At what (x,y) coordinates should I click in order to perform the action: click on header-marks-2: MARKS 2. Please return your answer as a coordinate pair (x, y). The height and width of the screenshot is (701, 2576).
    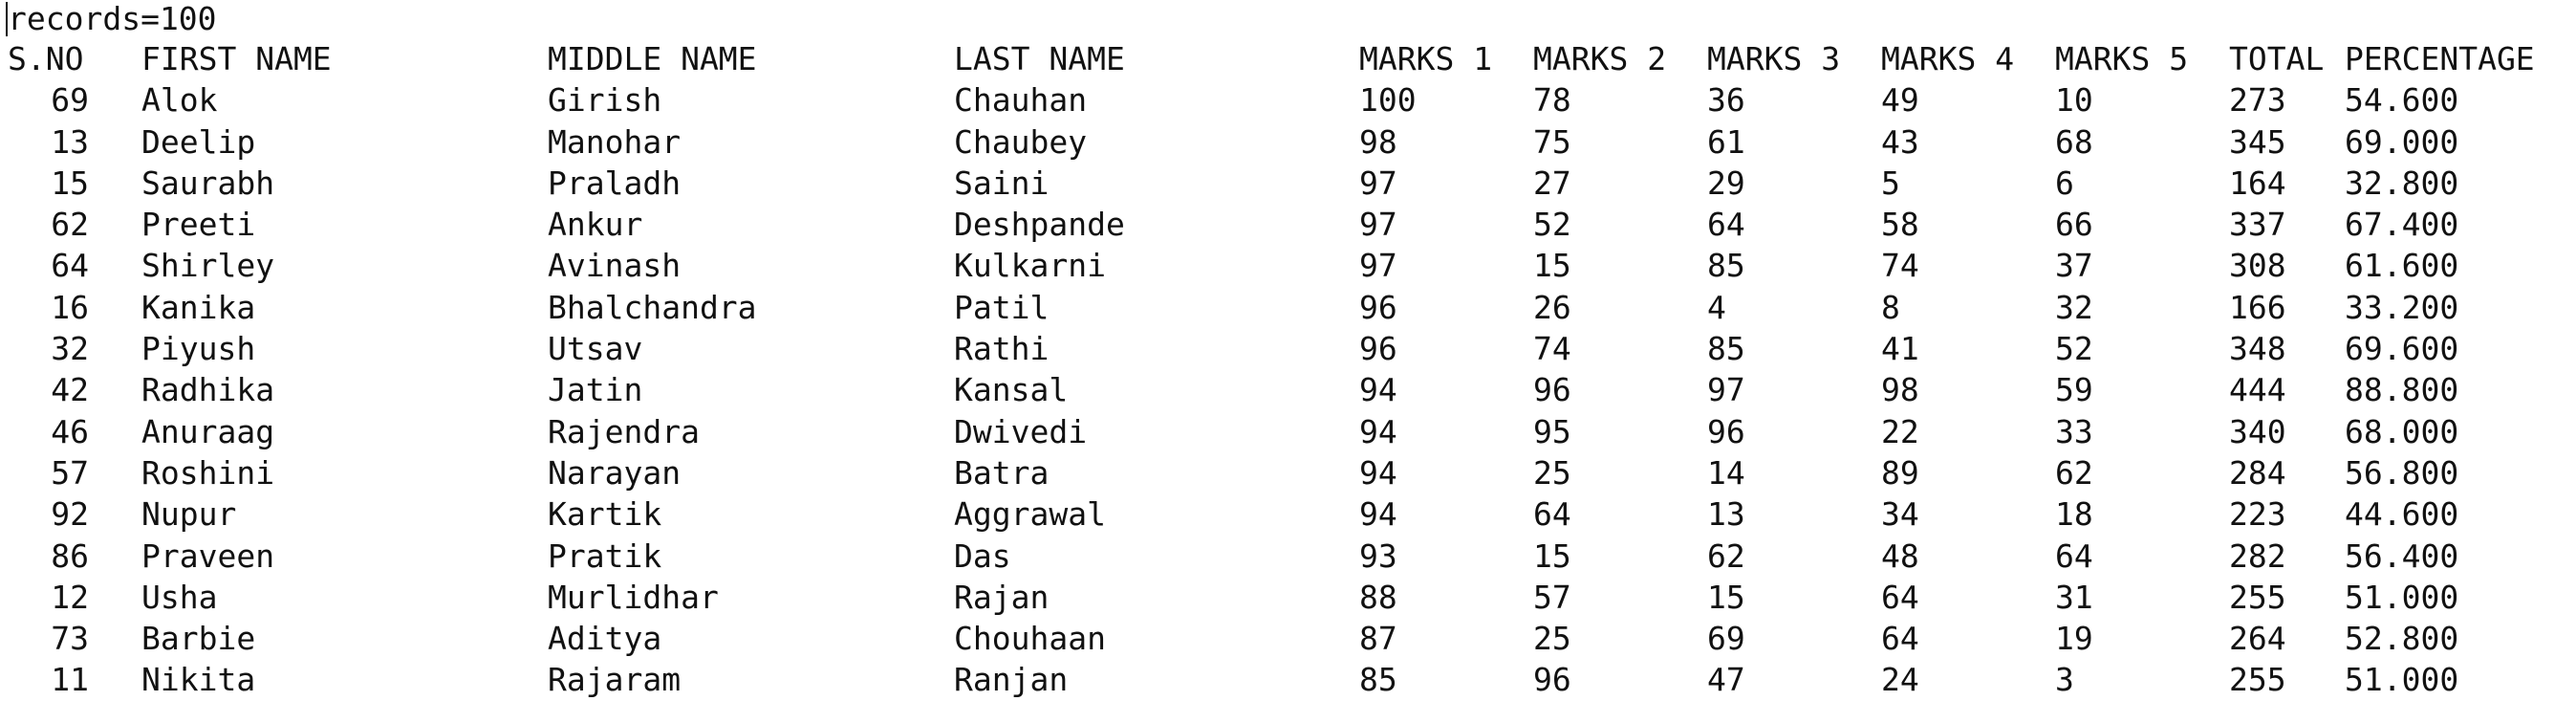
    Looking at the image, I should click on (1600, 59).